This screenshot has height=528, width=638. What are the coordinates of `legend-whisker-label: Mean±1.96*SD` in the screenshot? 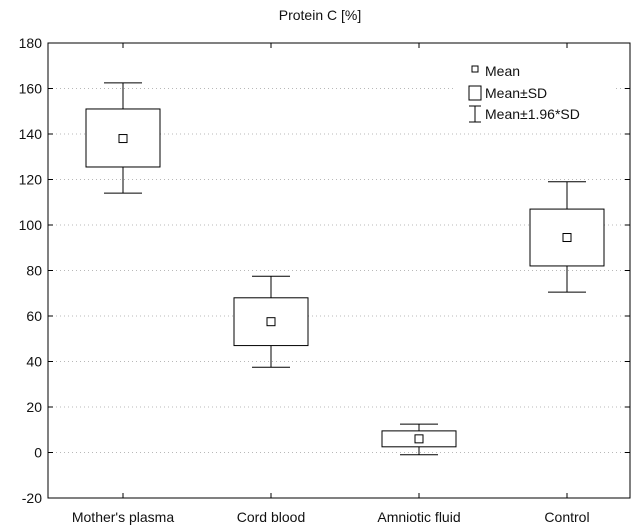 It's located at (532, 114).